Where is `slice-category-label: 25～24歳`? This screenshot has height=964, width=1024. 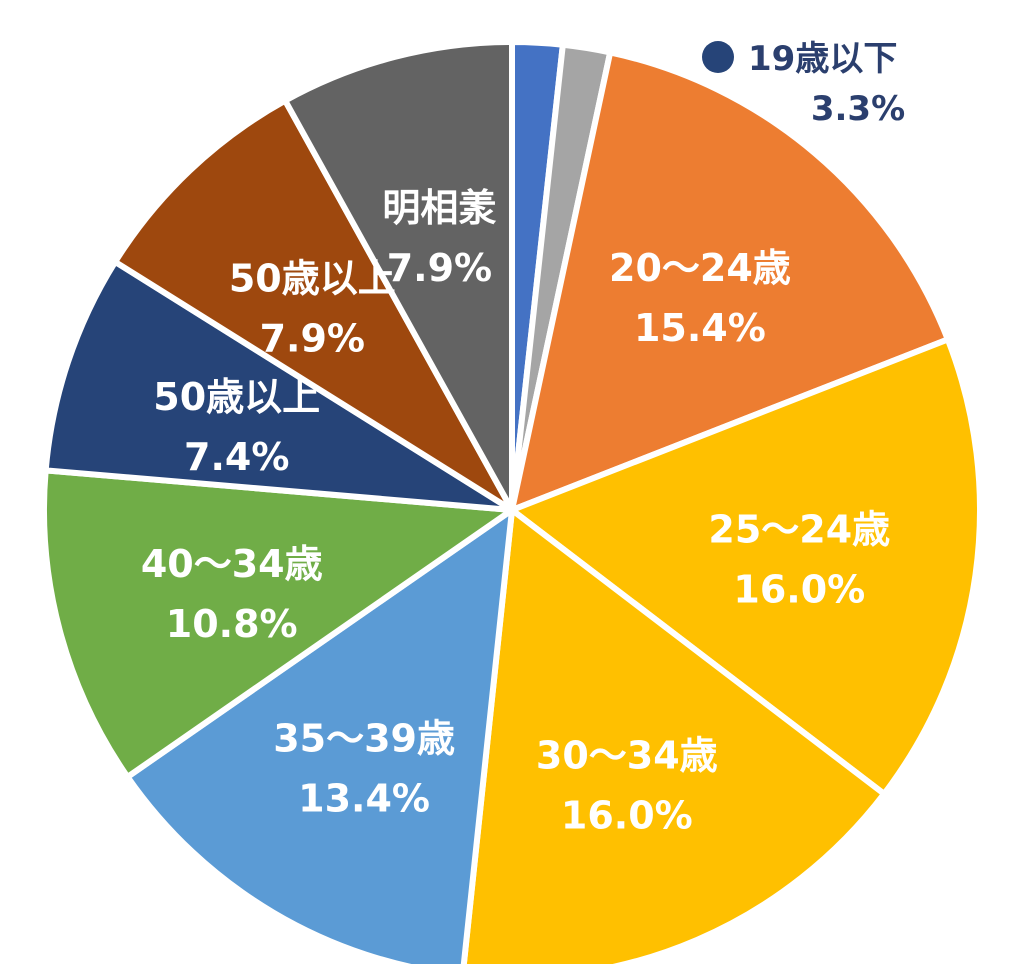 slice-category-label: 25～24歳 is located at coordinates (799, 529).